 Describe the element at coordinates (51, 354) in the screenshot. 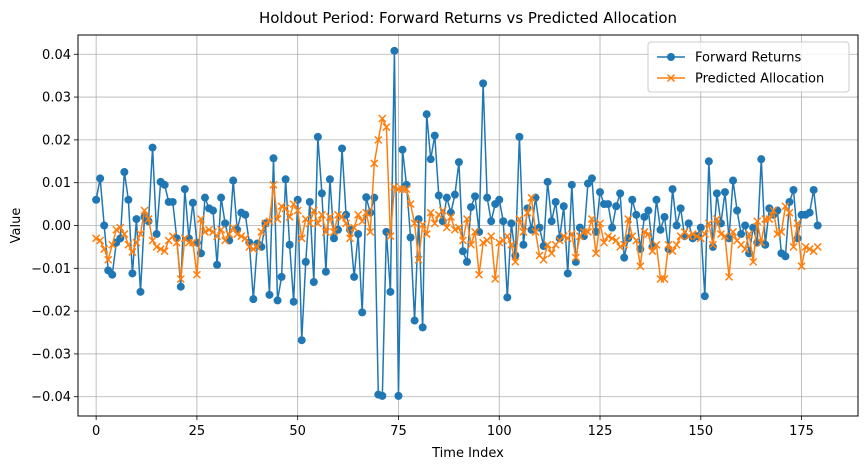

I see `y-tick-label: −0.03` at that location.